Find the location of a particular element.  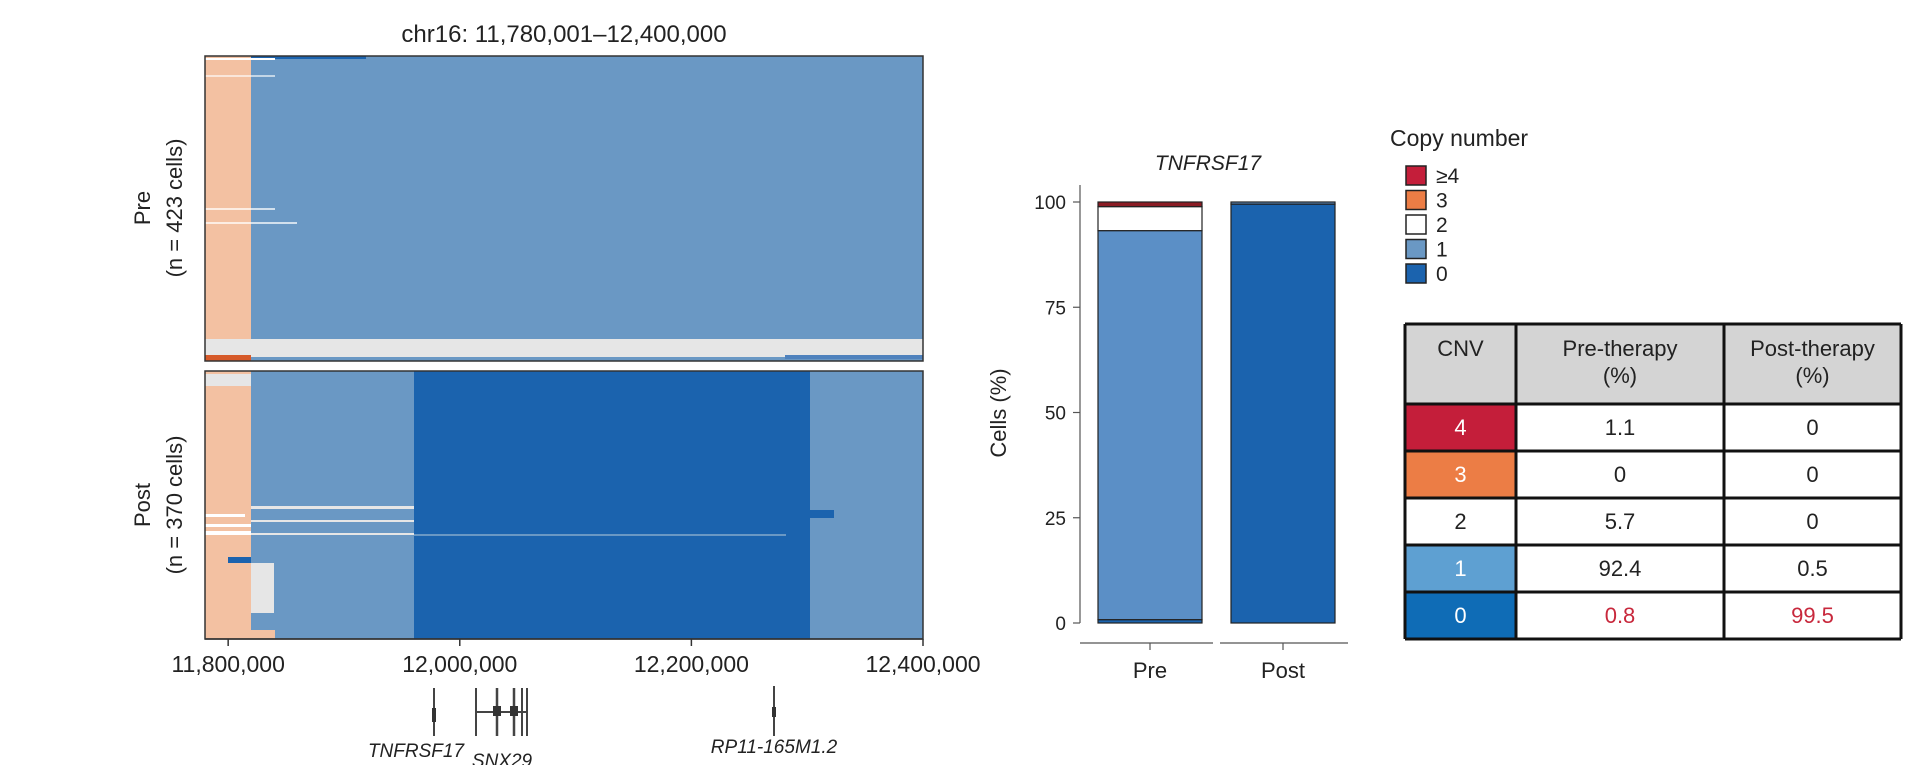

gene-label-RP11-165M1.2: RP11-165M1.2 is located at coordinates (774, 747).